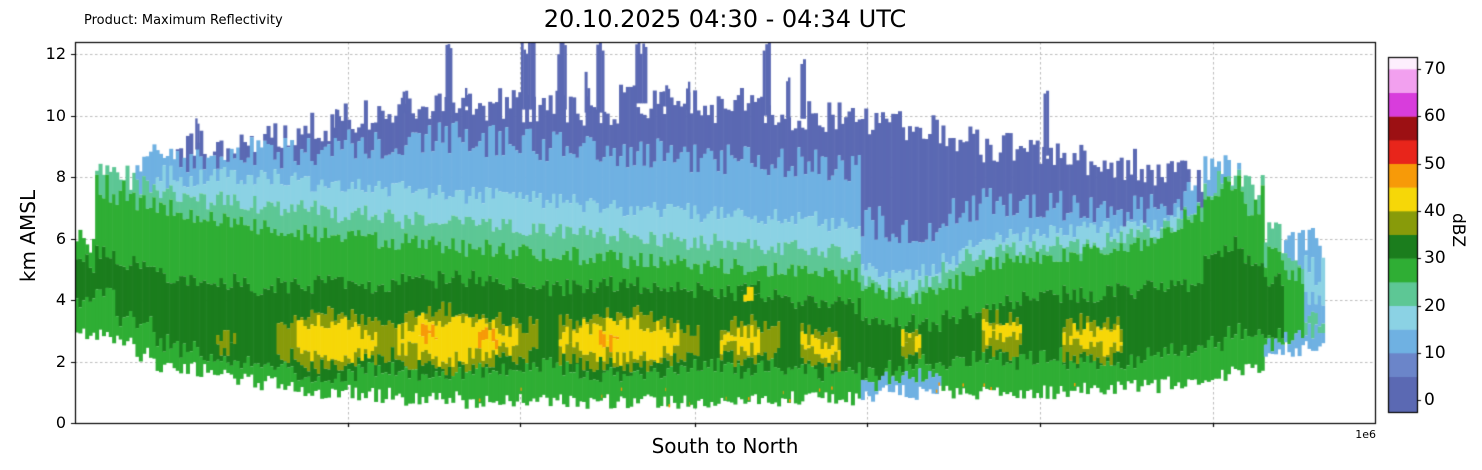 The image size is (1482, 470). What do you see at coordinates (1435, 352) in the screenshot?
I see `colorbar-tick-label: 10` at bounding box center [1435, 352].